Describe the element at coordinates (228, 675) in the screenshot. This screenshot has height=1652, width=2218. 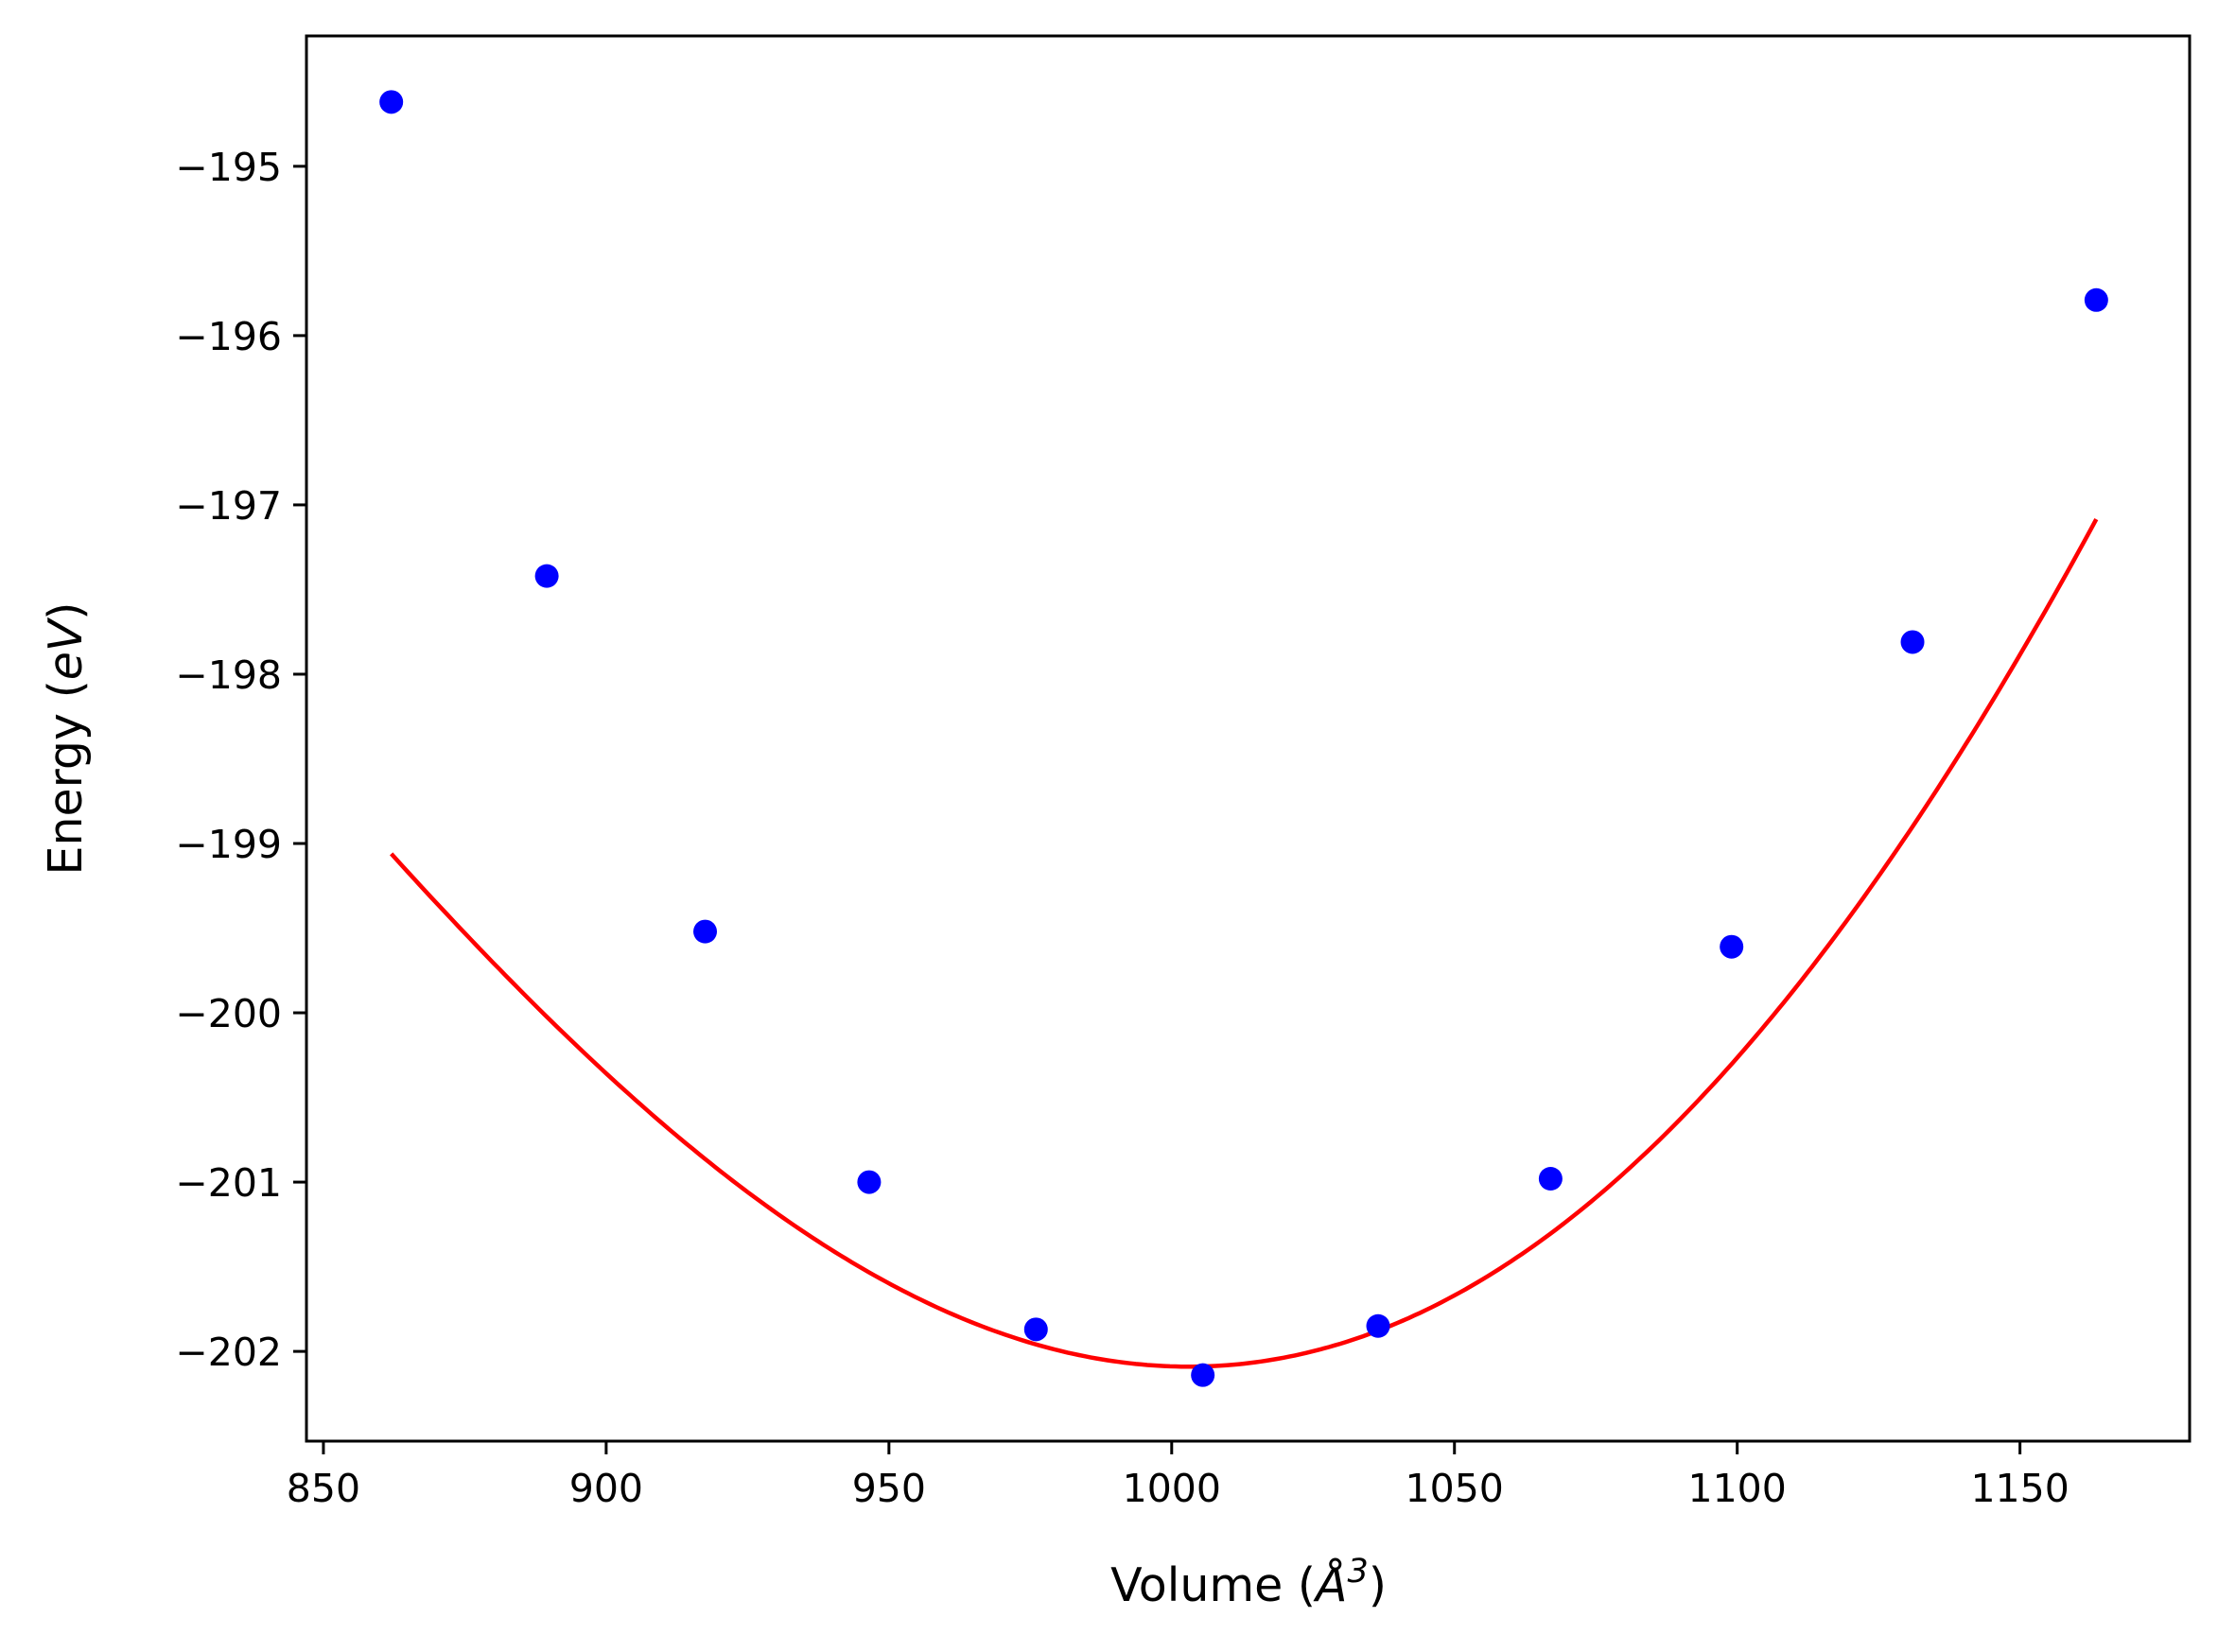
I see `y-tick-label: −198` at that location.